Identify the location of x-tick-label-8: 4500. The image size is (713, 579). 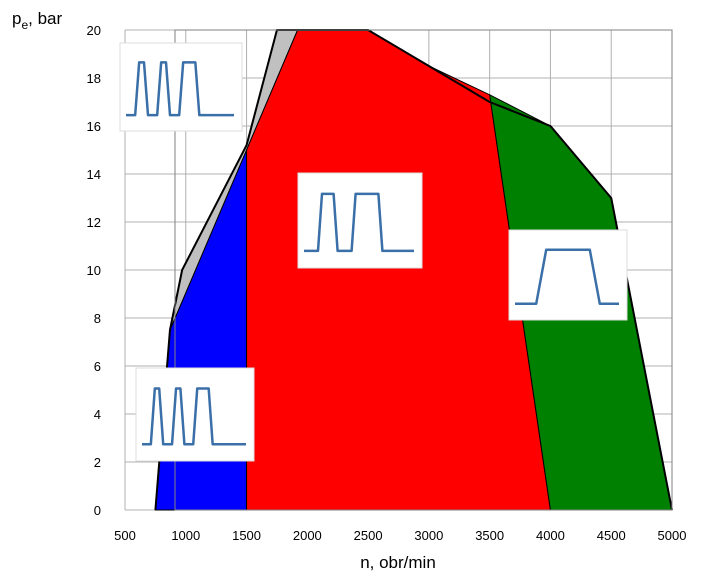
(611, 535).